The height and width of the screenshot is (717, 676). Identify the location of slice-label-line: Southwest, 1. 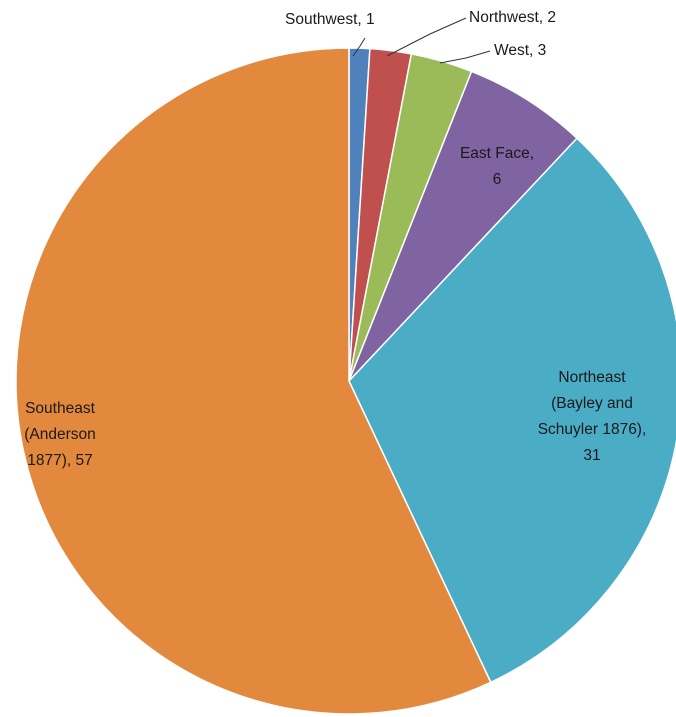
(330, 19).